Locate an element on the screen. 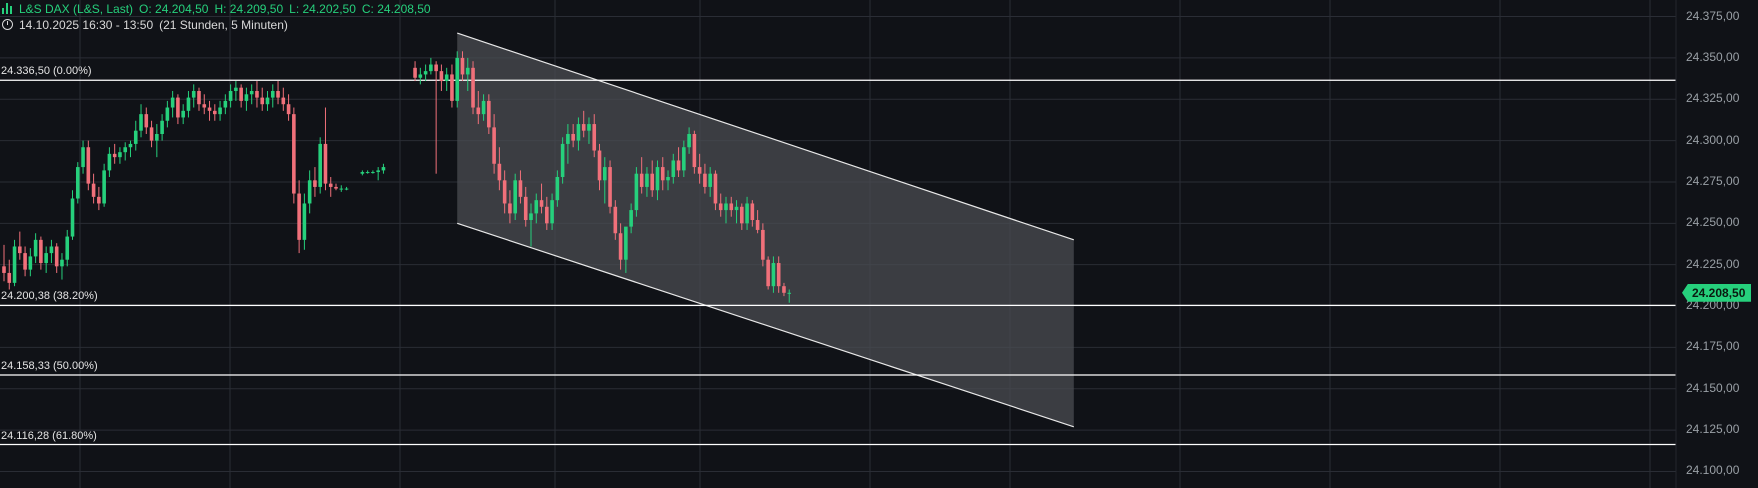 The height and width of the screenshot is (488, 1758). open-value: O: 24.204,50 is located at coordinates (174, 9).